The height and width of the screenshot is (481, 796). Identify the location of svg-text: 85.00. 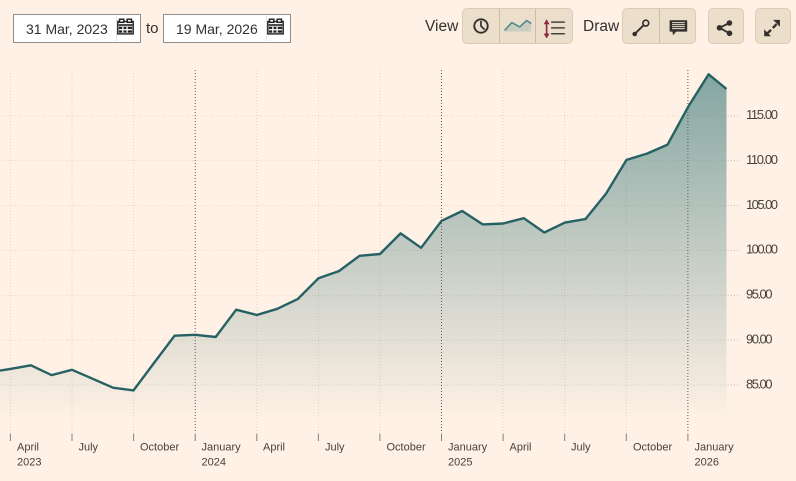
(759, 383).